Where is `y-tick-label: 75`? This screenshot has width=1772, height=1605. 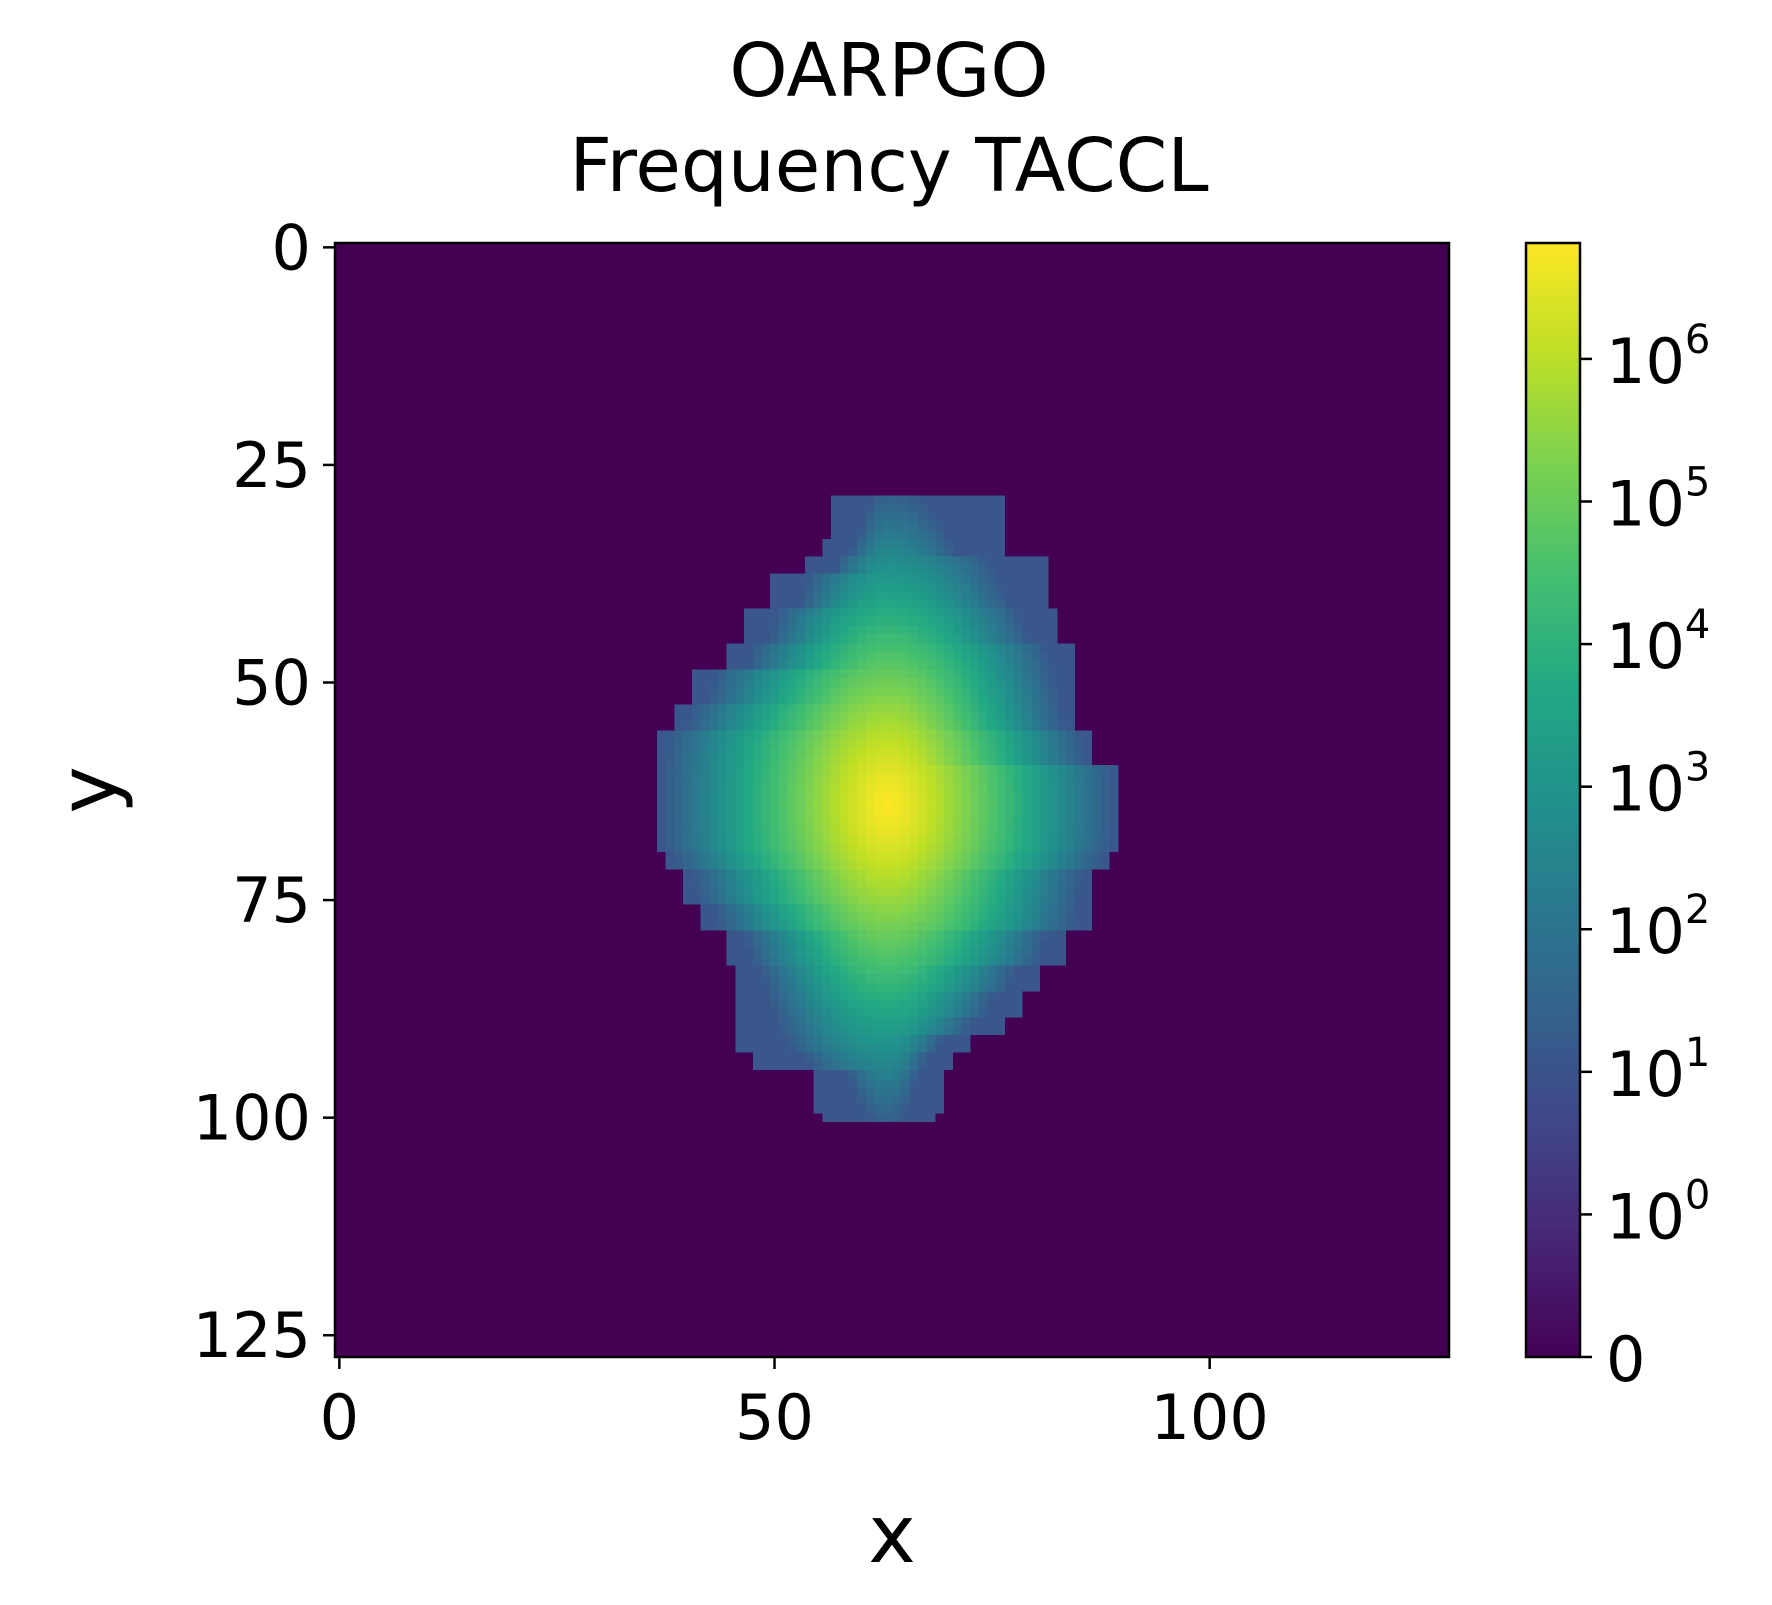
y-tick-label: 75 is located at coordinates (271, 900).